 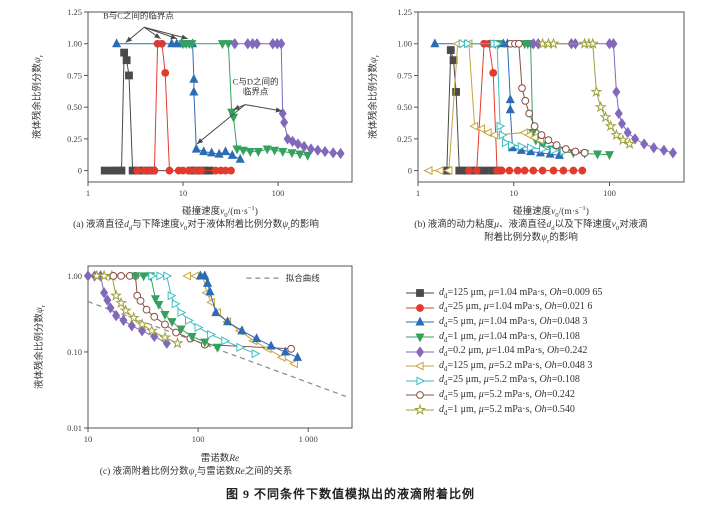 I want to click on legend-item-5: dd=125 μm, μ=5.2 mPa·s, Oh=0.048 3, so click(x=503, y=366).